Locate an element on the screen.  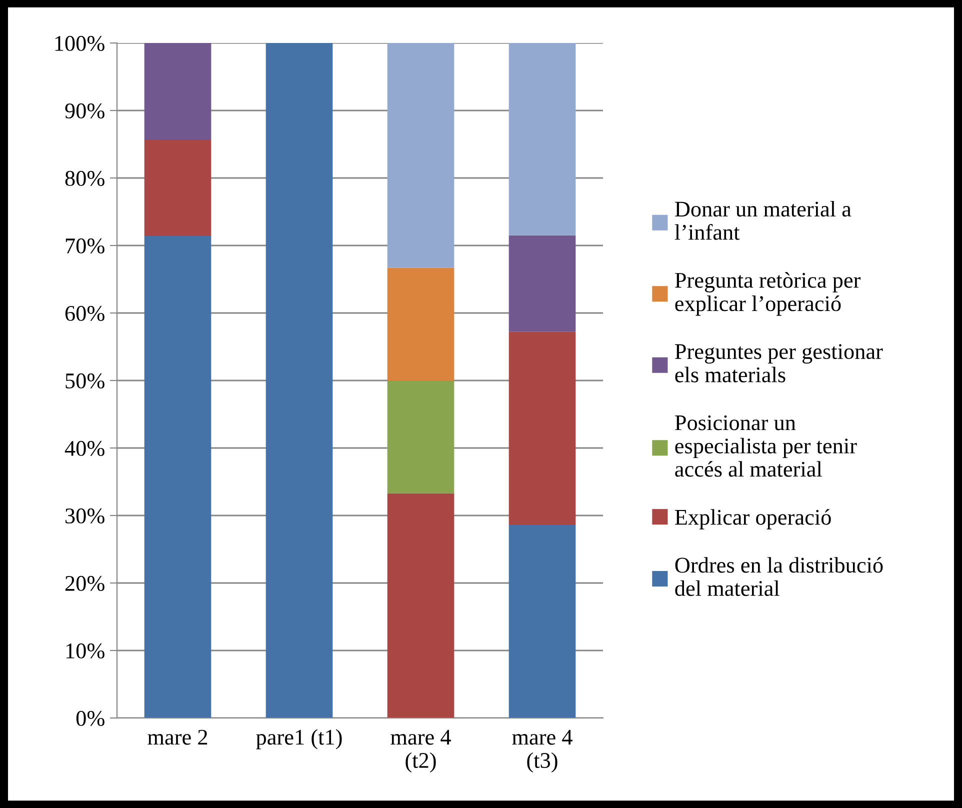
x-tick-label: mare 2 is located at coordinates (178, 737).